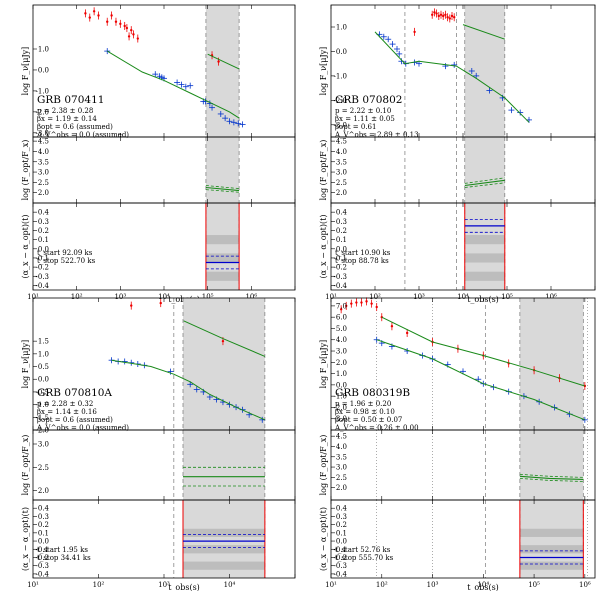  What do you see at coordinates (33, 297) in the screenshot?
I see `x-tick-label: 10¹` at bounding box center [33, 297].